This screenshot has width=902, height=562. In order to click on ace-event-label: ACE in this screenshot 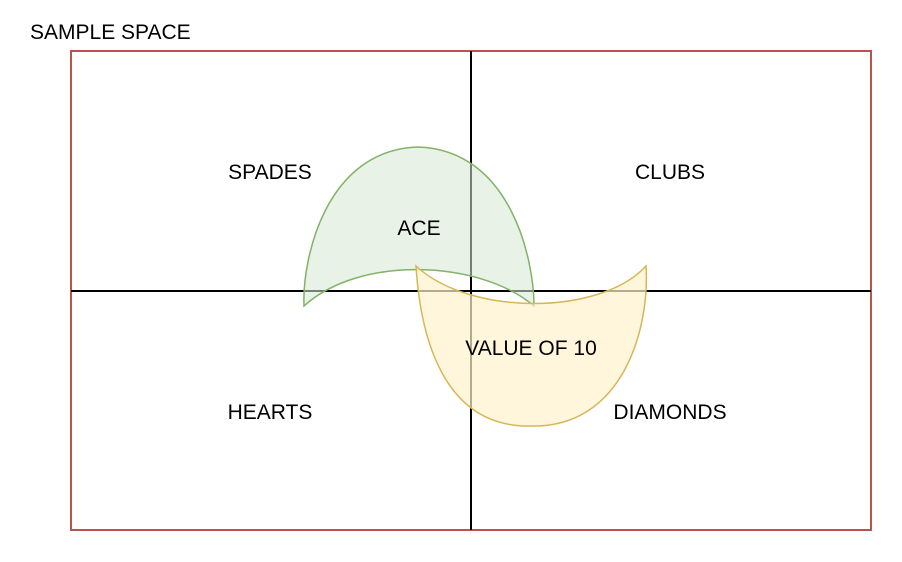, I will do `click(418, 228)`.